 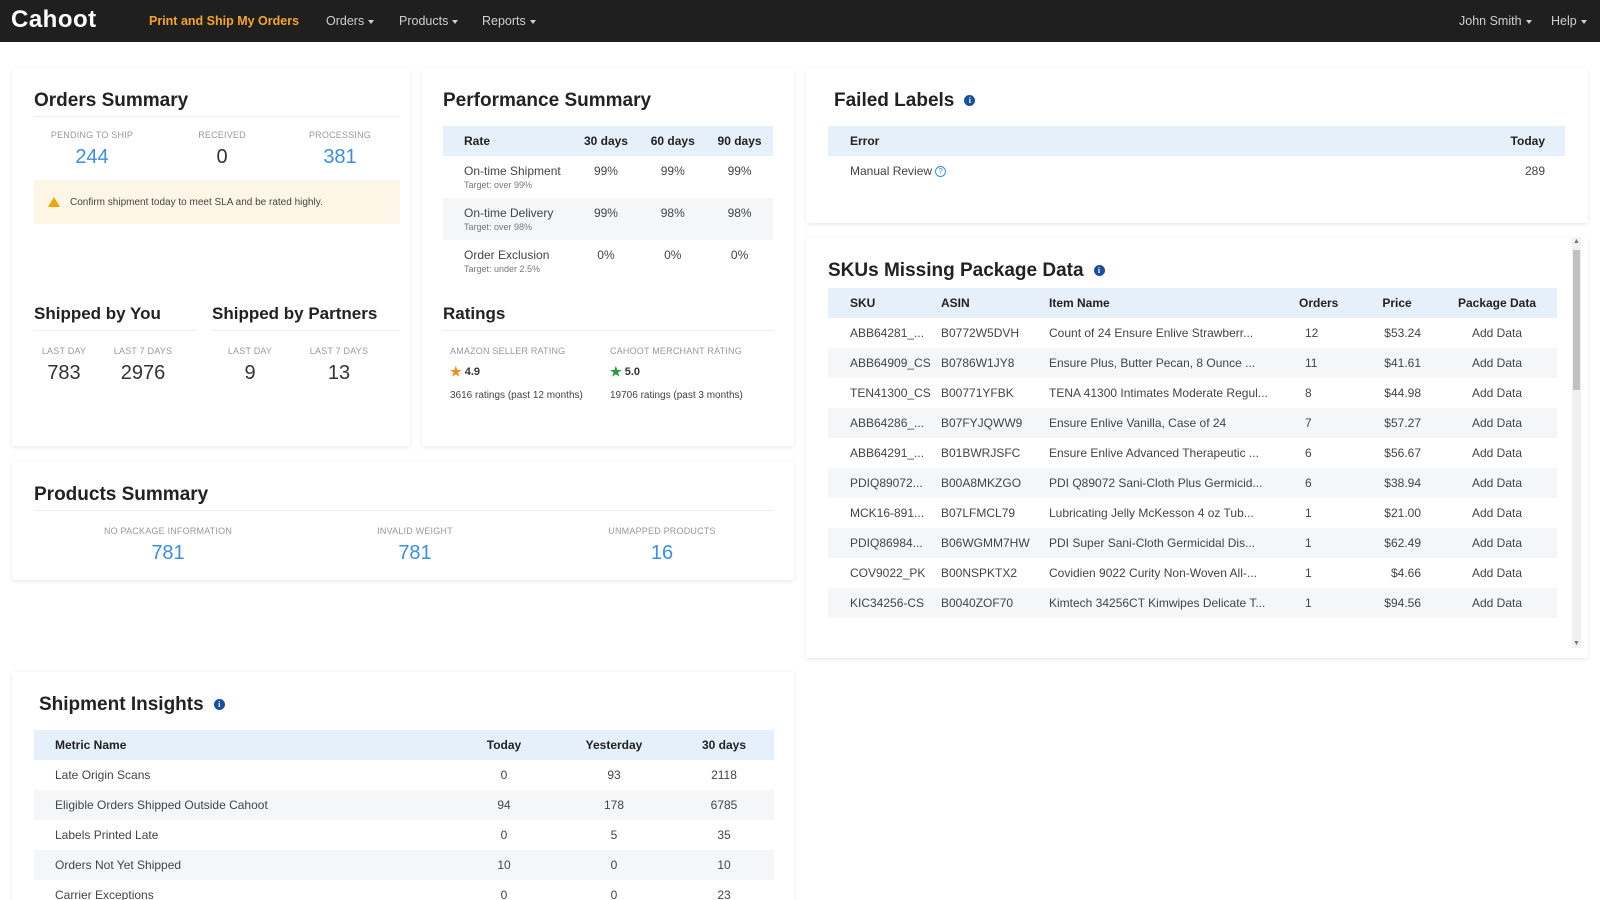 What do you see at coordinates (244, 805) in the screenshot?
I see `metric-name-cell: Eligible Orders Shipped Outside Cahoot` at bounding box center [244, 805].